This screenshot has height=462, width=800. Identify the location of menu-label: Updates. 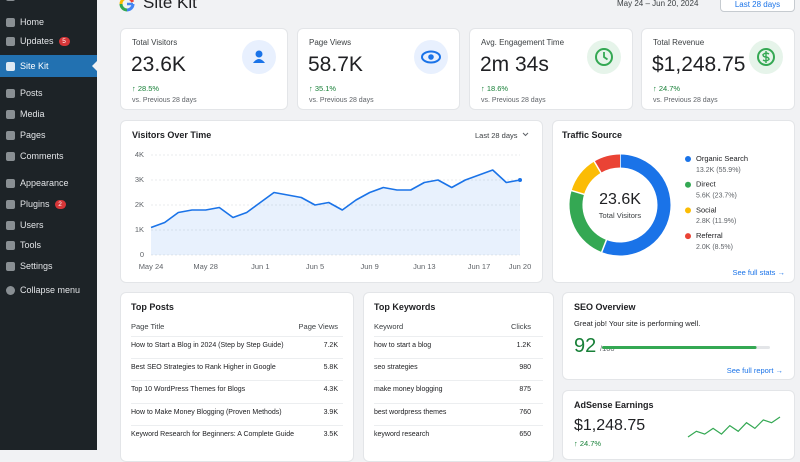
(37, 41).